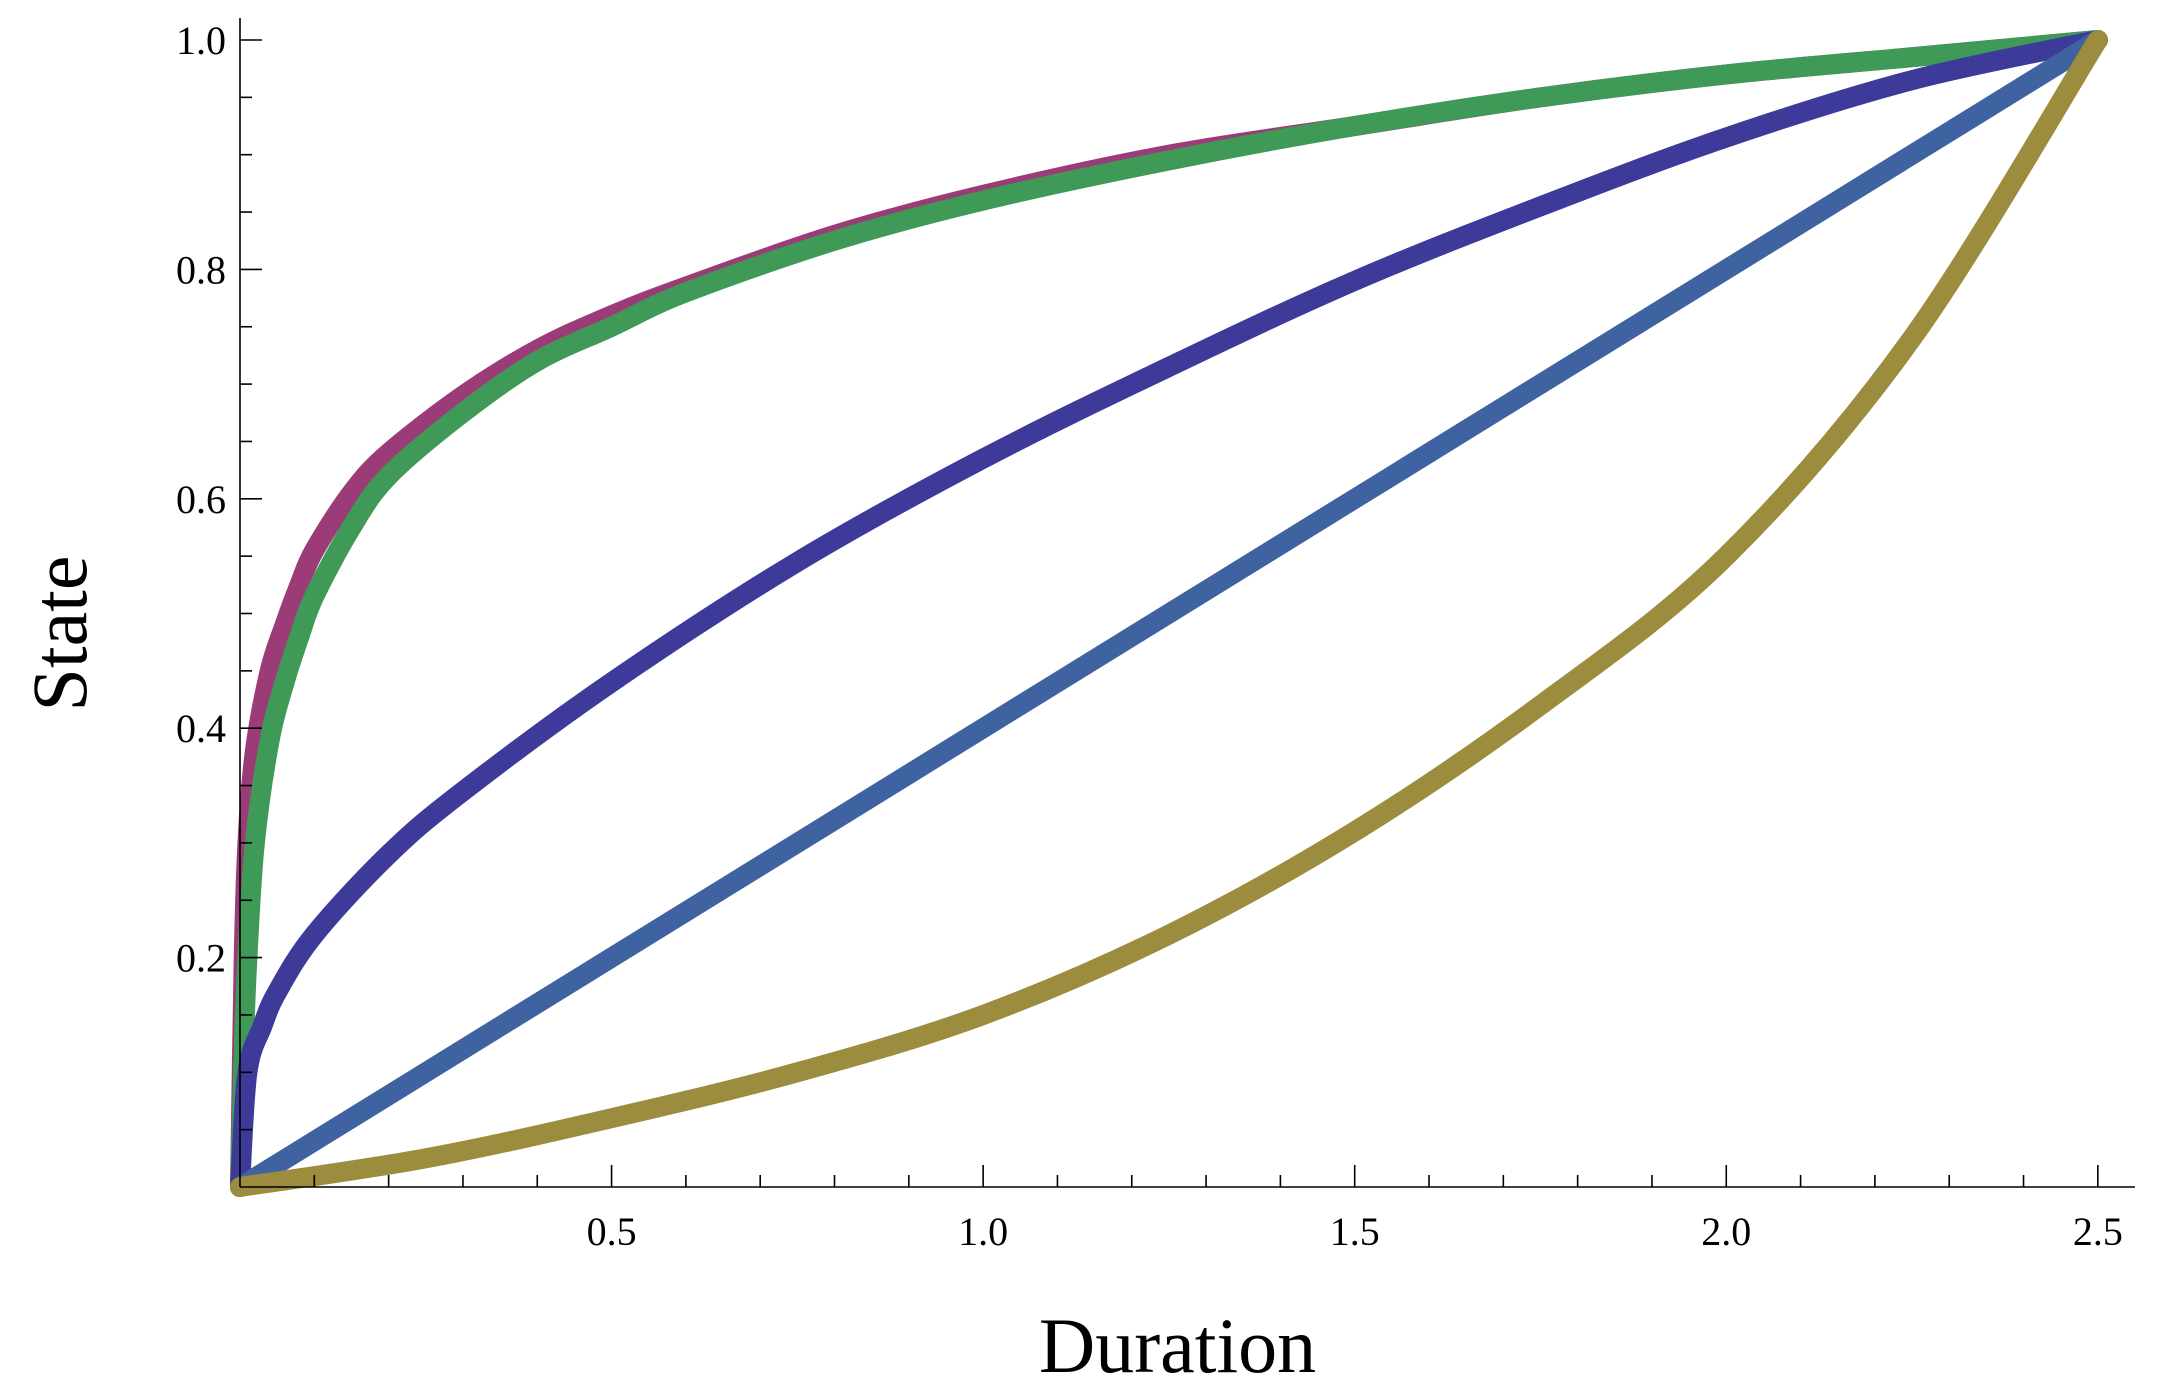  Describe the element at coordinates (2098, 1231) in the screenshot. I see `x-tick-label: 2.5` at that location.